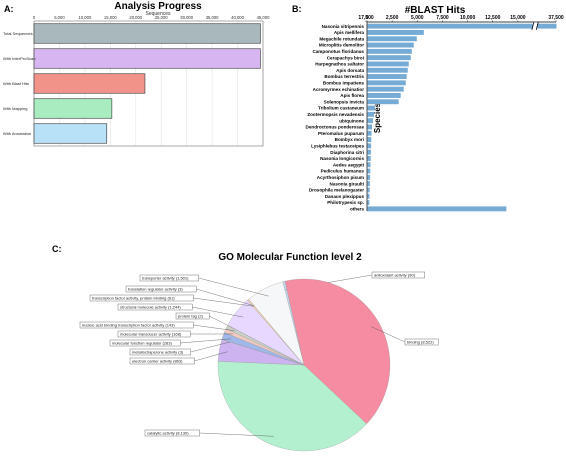 Image resolution: width=566 pixels, height=457 pixels. Describe the element at coordinates (518, 18) in the screenshot. I see `panel-b-x-tick: 15,000` at that location.